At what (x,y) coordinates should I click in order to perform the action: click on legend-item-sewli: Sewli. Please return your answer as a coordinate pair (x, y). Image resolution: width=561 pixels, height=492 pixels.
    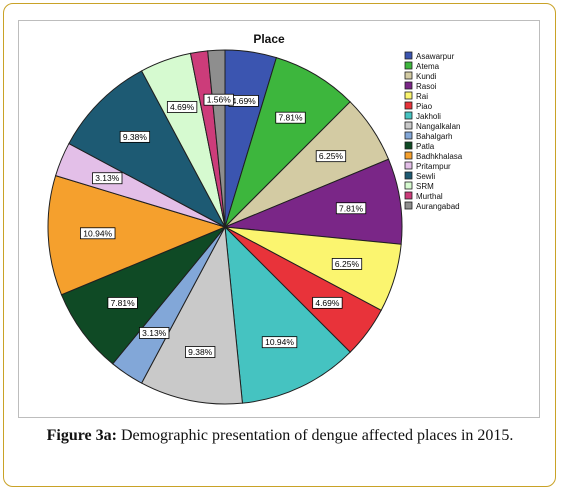
    Looking at the image, I should click on (419, 176).